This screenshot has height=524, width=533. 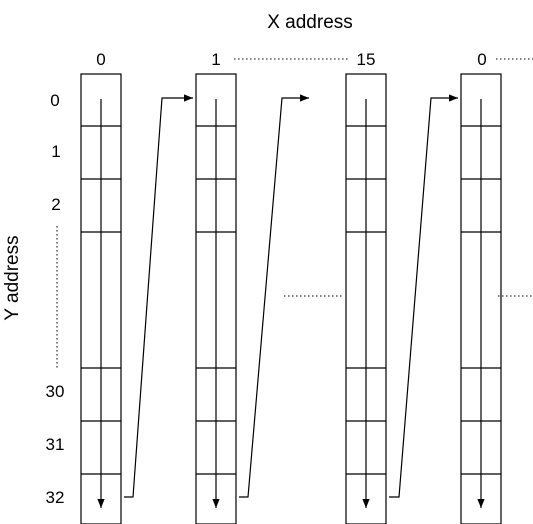 What do you see at coordinates (481, 59) in the screenshot?
I see `x-label-col-0-next: 0` at bounding box center [481, 59].